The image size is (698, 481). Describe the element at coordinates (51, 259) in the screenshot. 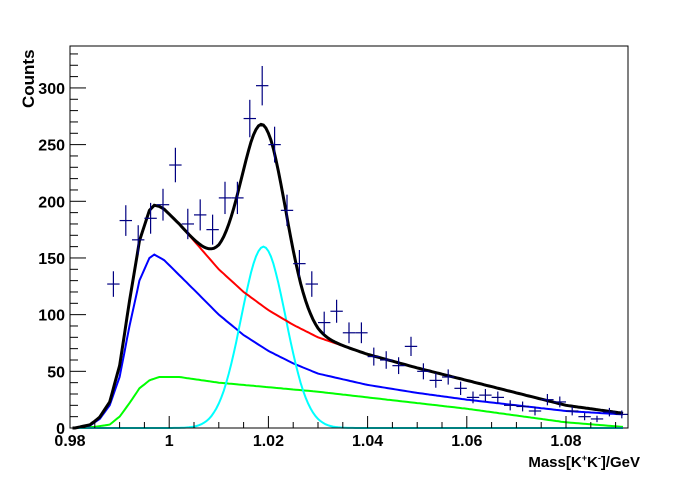

I see `y-tick-label: 150` at that location.